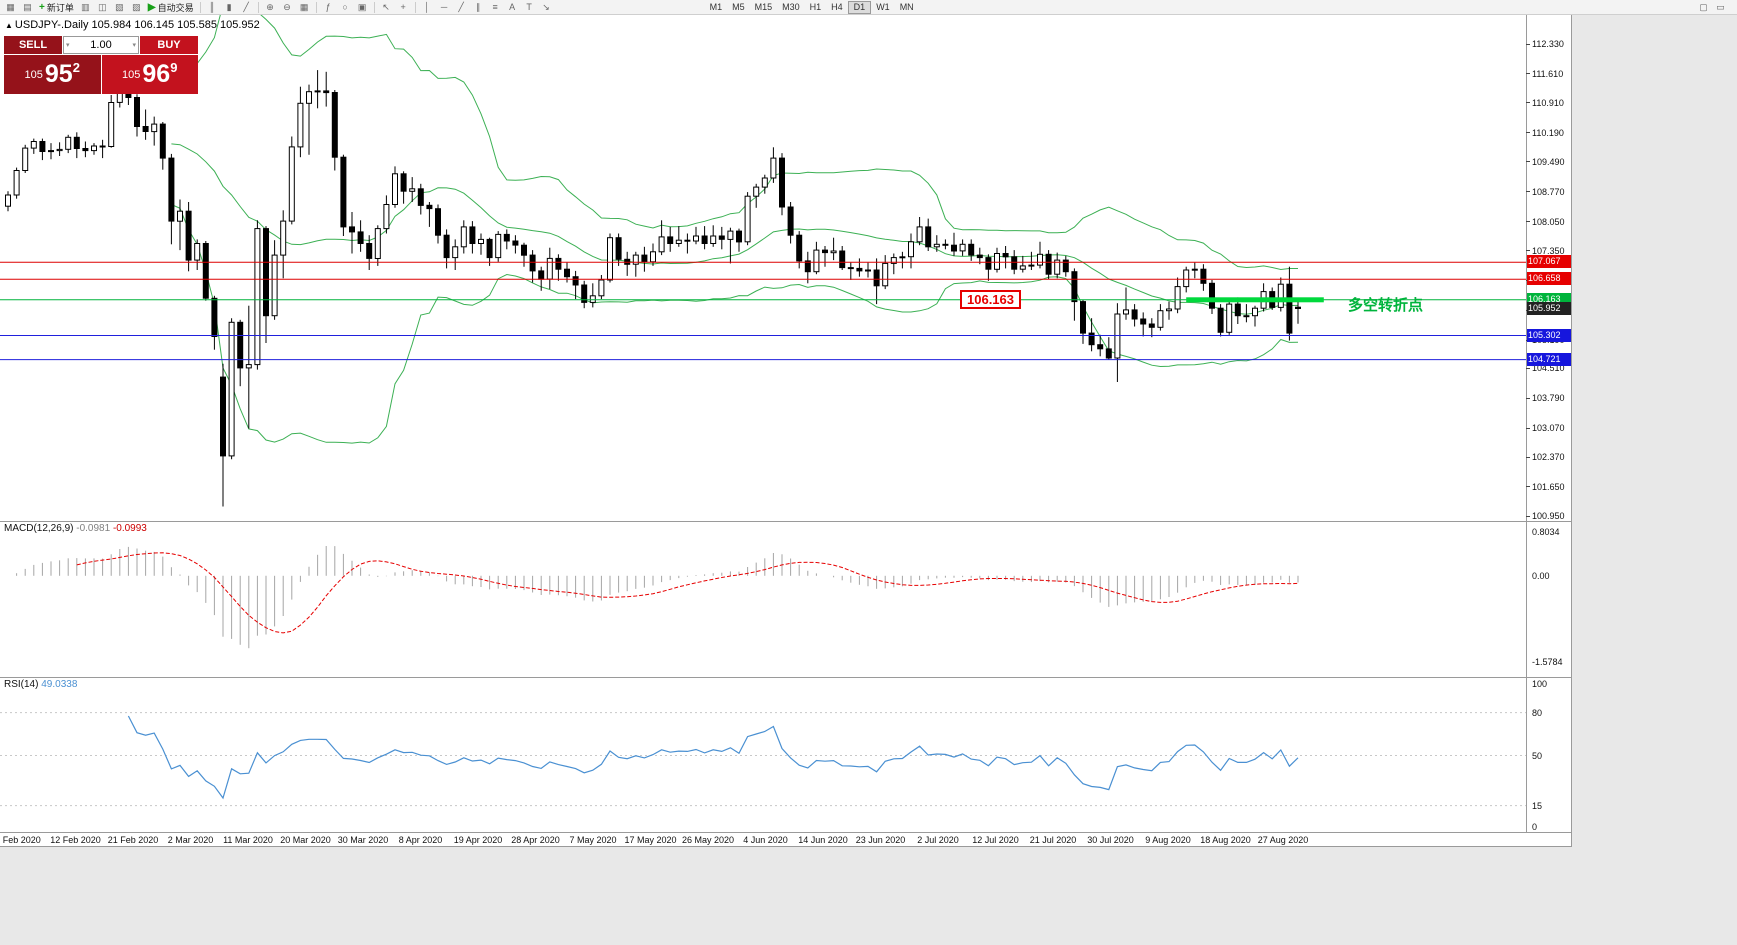 The width and height of the screenshot is (1737, 945). What do you see at coordinates (1386, 305) in the screenshot?
I see `turning-point-label: 多空转折点` at bounding box center [1386, 305].